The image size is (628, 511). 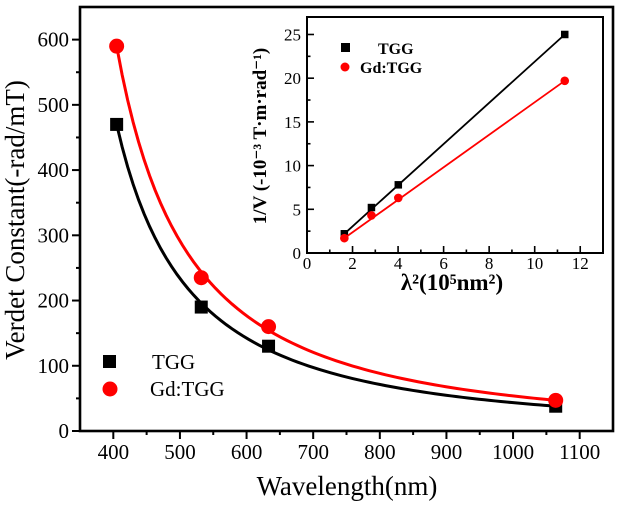 I want to click on inset-legend-tgg-label: TGG, so click(x=396, y=49).